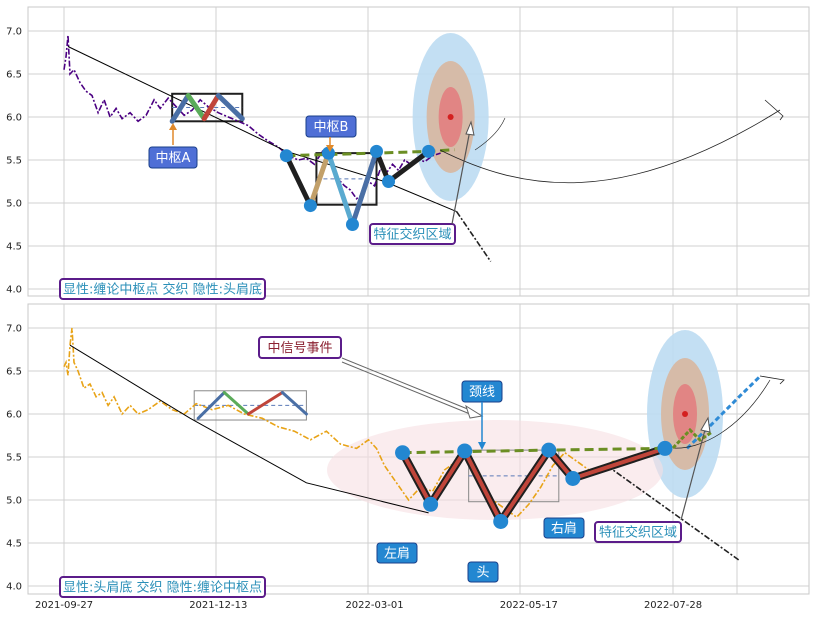 The height and width of the screenshot is (617, 816). What do you see at coordinates (482, 446) in the screenshot?
I see `arrow-neck-head` at bounding box center [482, 446].